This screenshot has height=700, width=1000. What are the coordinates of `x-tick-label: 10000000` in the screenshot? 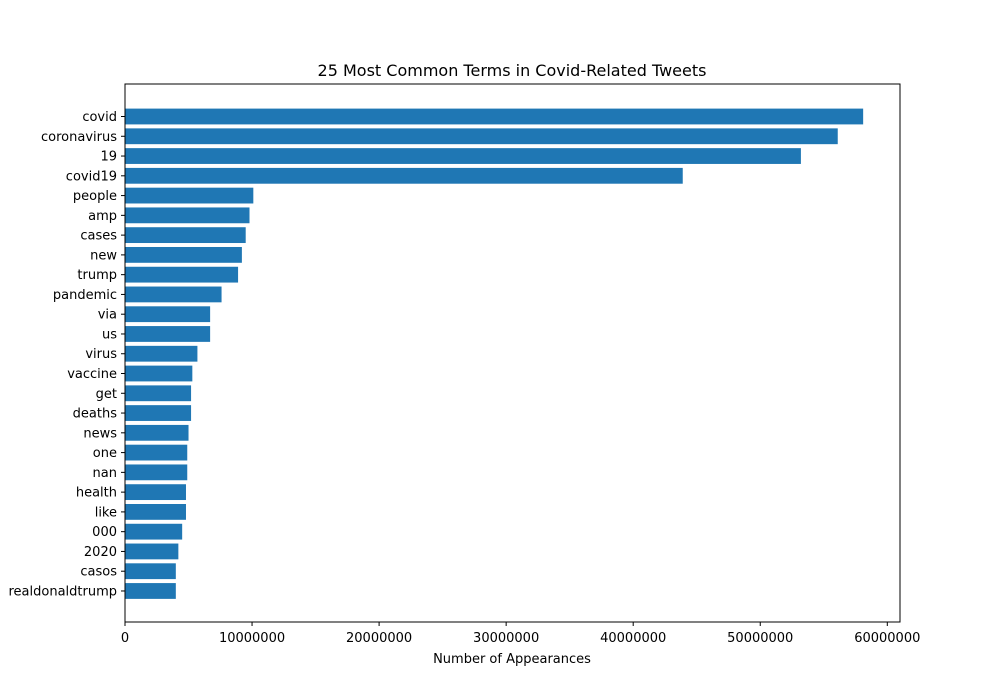 It's located at (252, 638).